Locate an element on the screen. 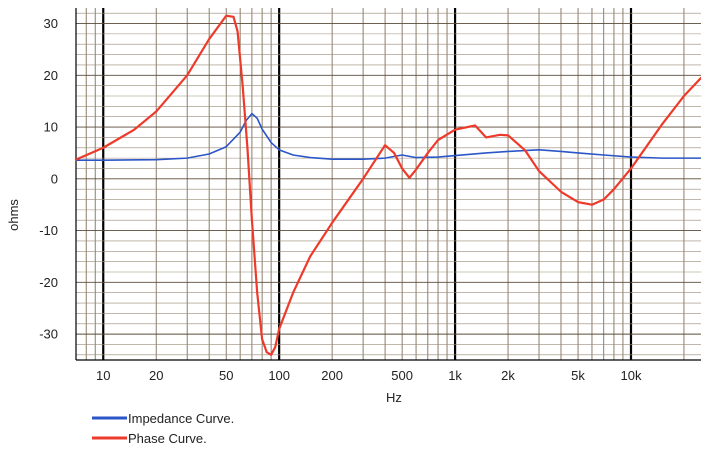 The width and height of the screenshot is (701, 450). legend: Impedance Curve. Phase Curve. is located at coordinates (163, 428).